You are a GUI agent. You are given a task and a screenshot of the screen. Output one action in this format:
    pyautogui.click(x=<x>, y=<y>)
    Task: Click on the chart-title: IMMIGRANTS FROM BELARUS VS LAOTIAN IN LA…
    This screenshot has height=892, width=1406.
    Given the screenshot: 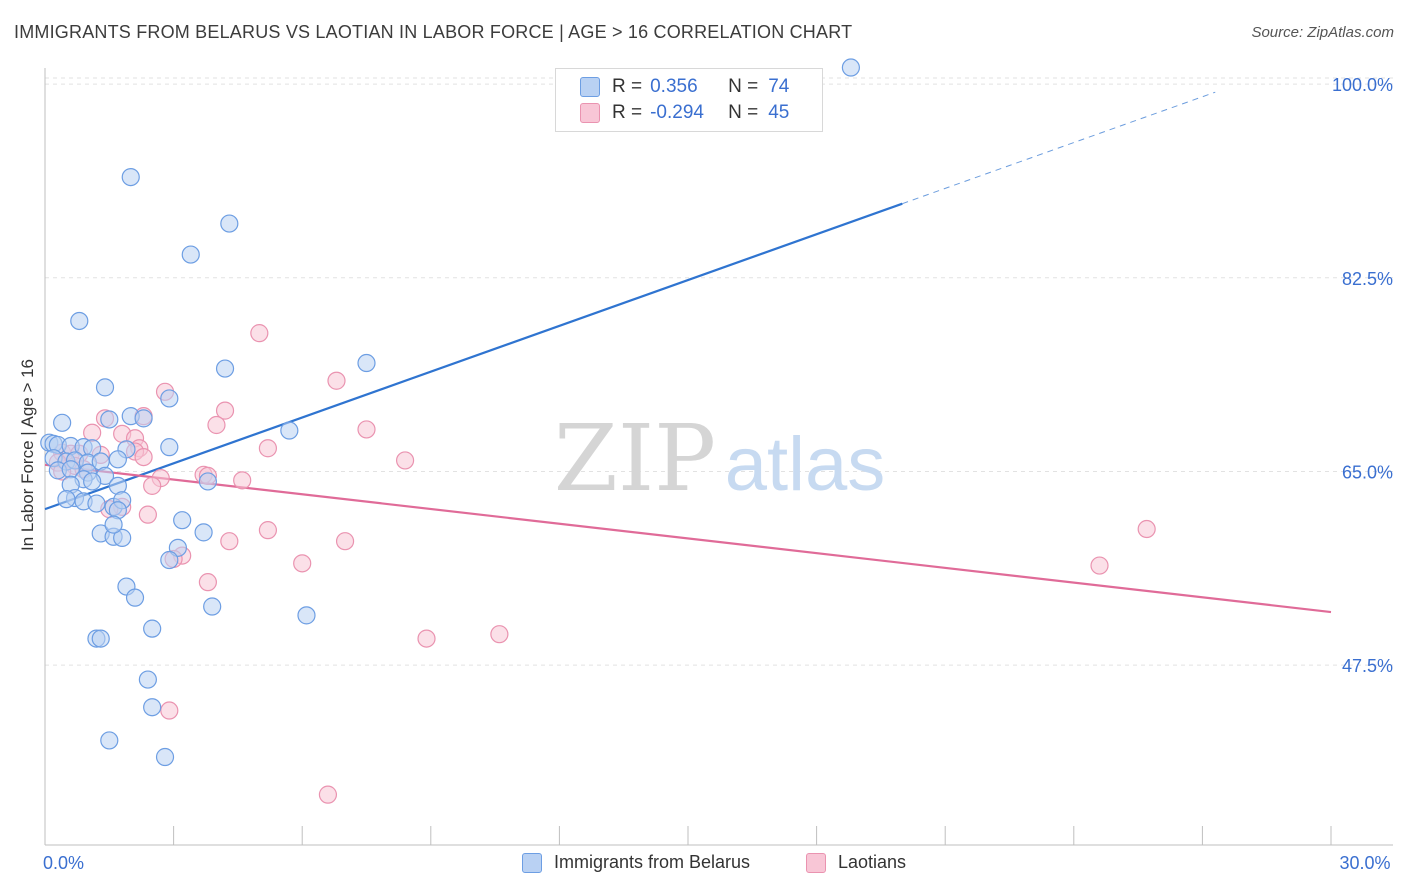 What is the action you would take?
    pyautogui.click(x=433, y=32)
    